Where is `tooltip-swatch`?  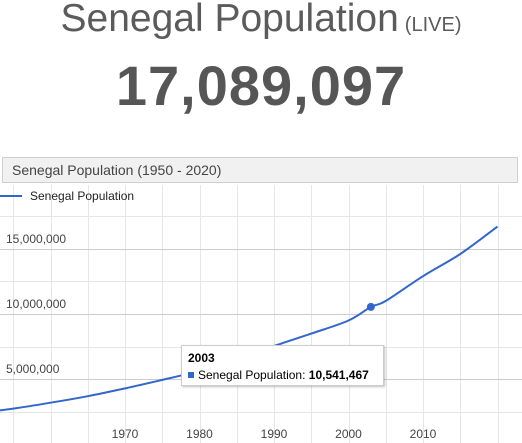
tooltip-swatch is located at coordinates (191, 375).